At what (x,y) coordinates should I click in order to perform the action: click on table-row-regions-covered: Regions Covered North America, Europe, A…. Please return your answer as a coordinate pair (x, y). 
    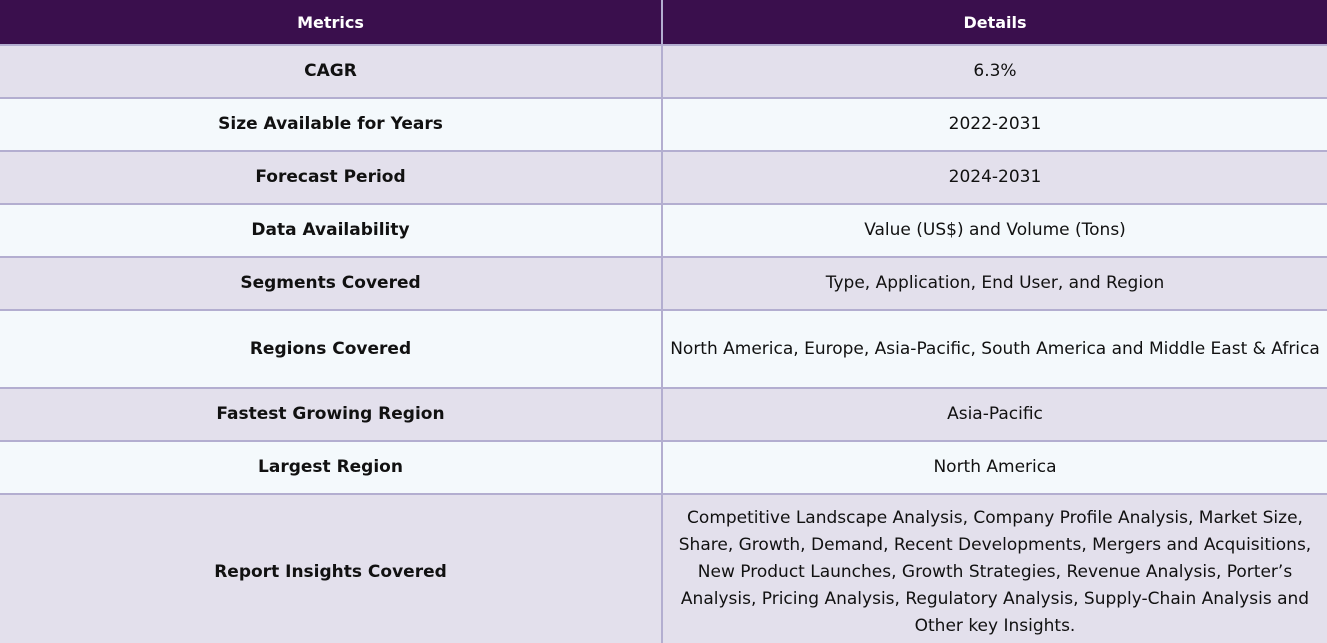
    Looking at the image, I should click on (663, 349).